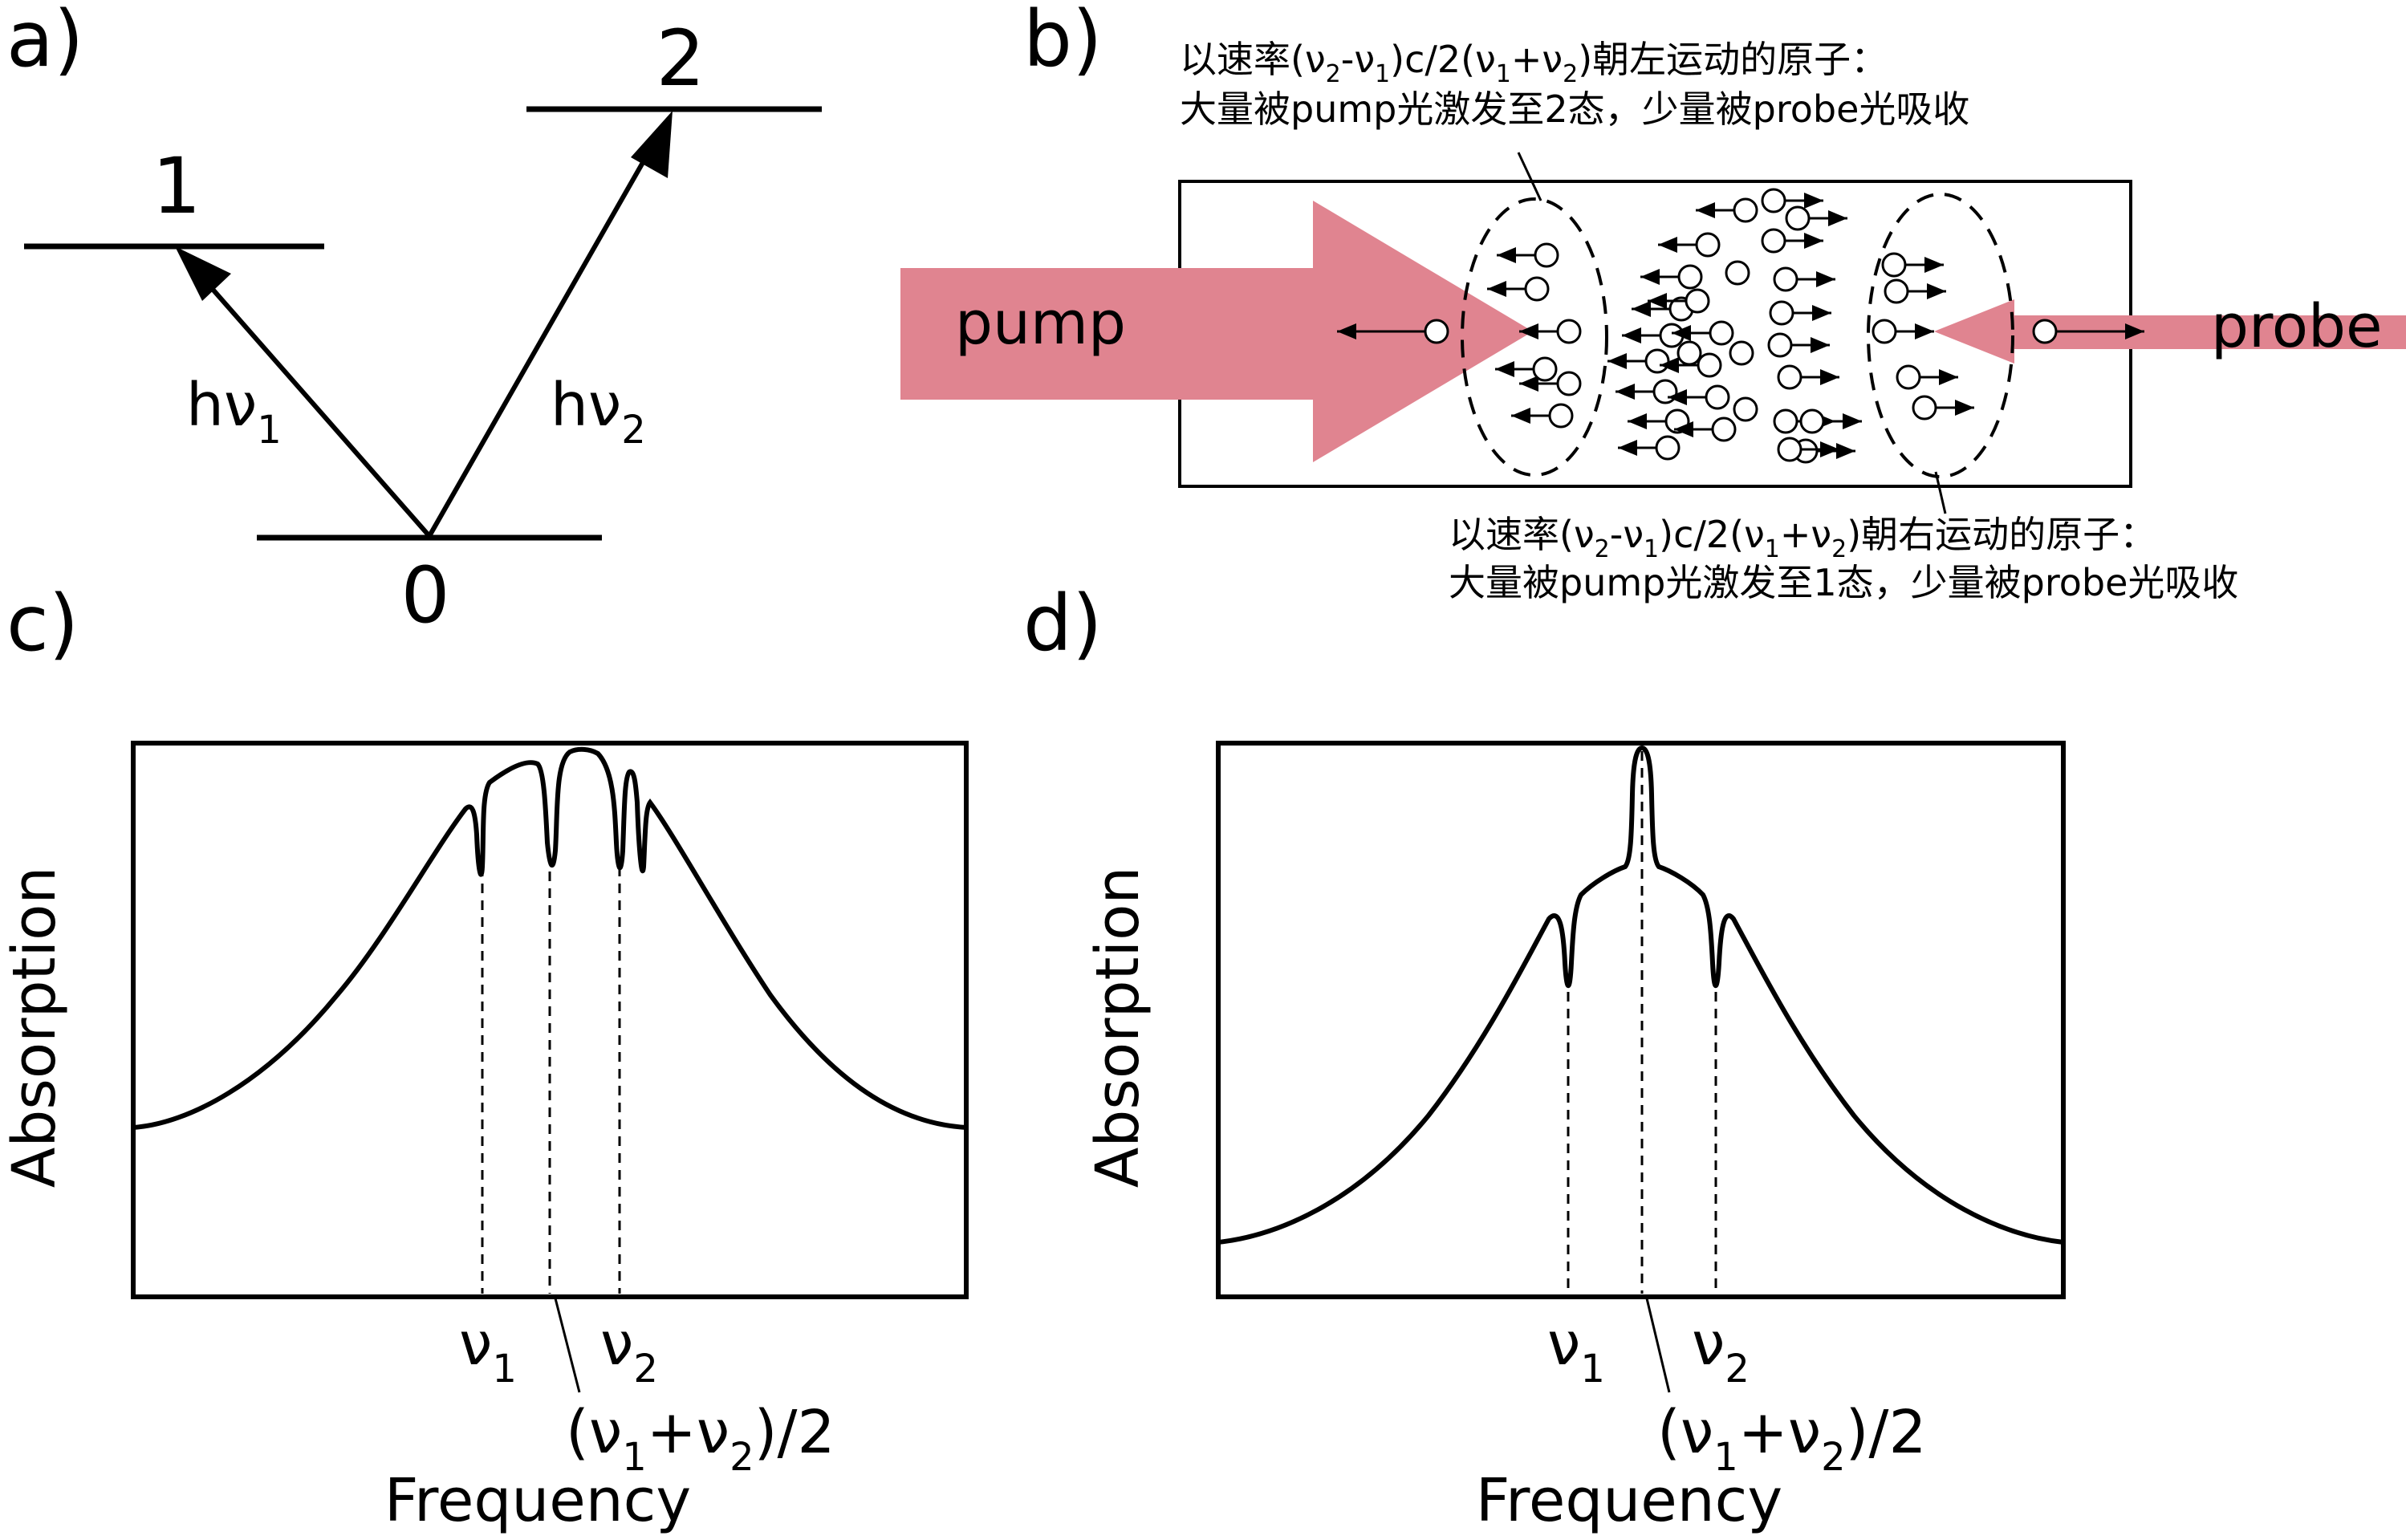  I want to click on panel-c-mid-label: (ν1+ν2)/2, so click(700, 1439).